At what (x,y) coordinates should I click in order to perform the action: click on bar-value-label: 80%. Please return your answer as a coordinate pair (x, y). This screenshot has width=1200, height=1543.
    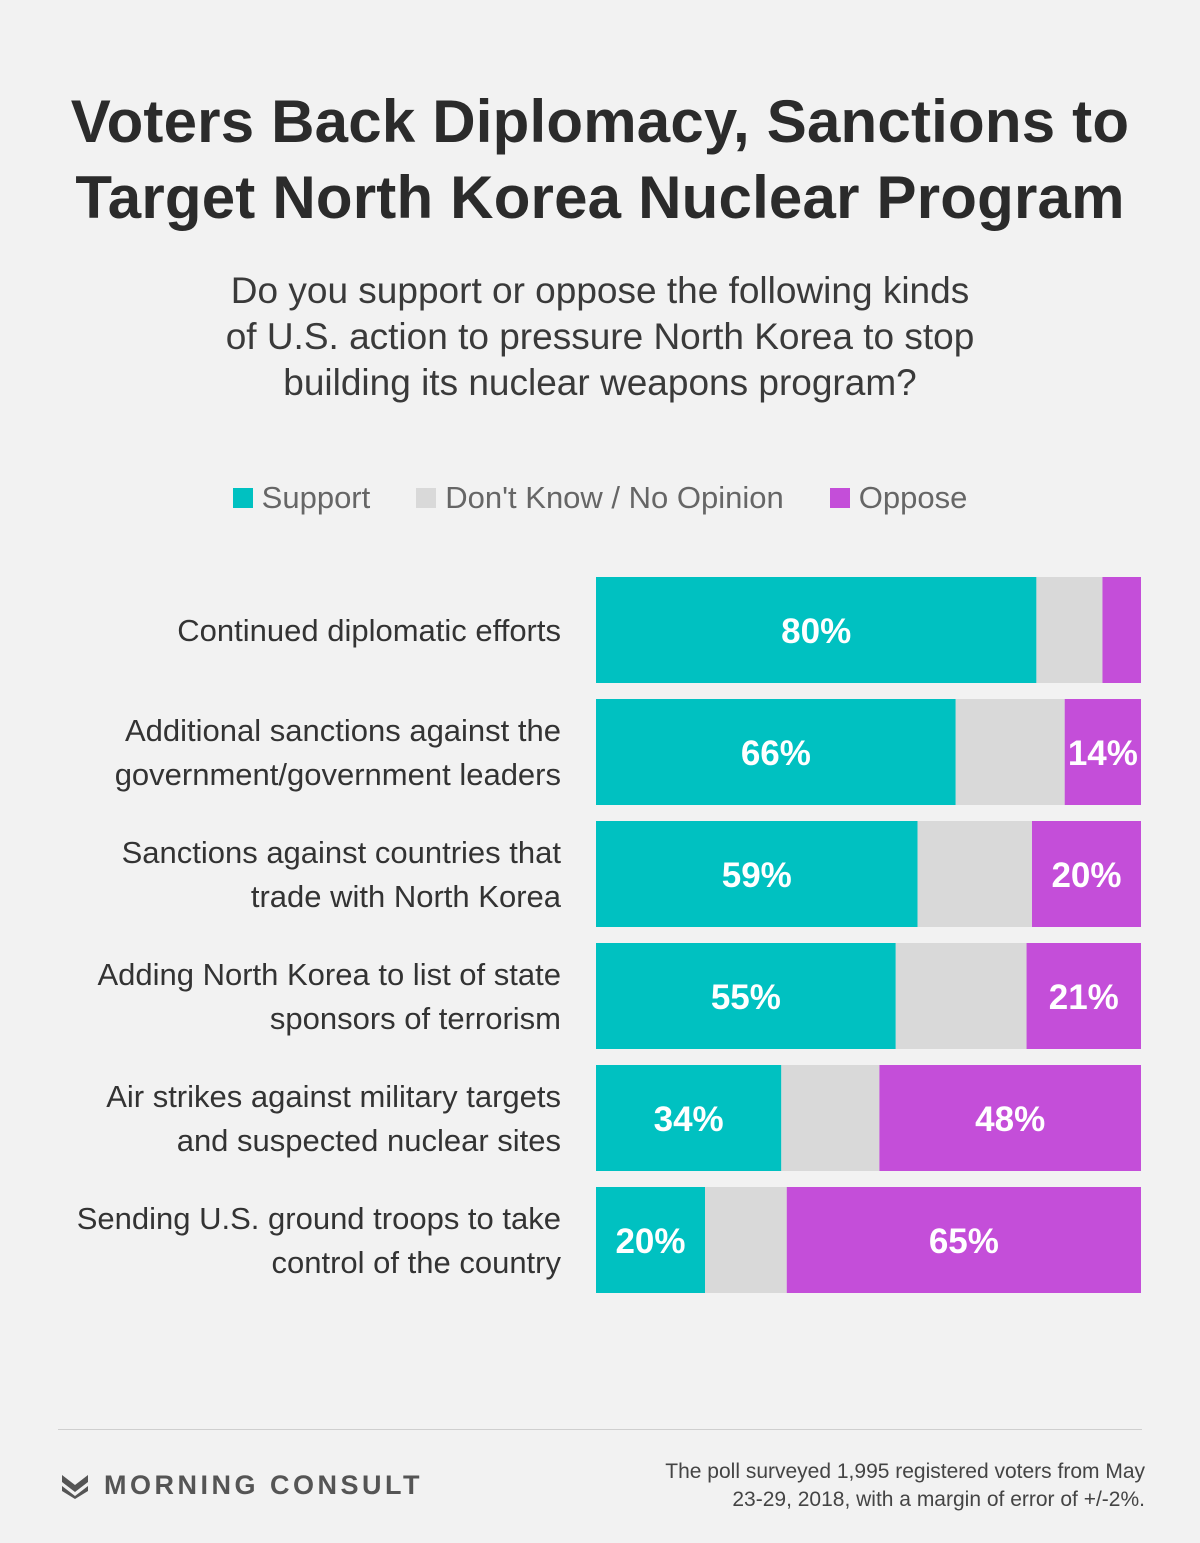
    Looking at the image, I should click on (816, 631).